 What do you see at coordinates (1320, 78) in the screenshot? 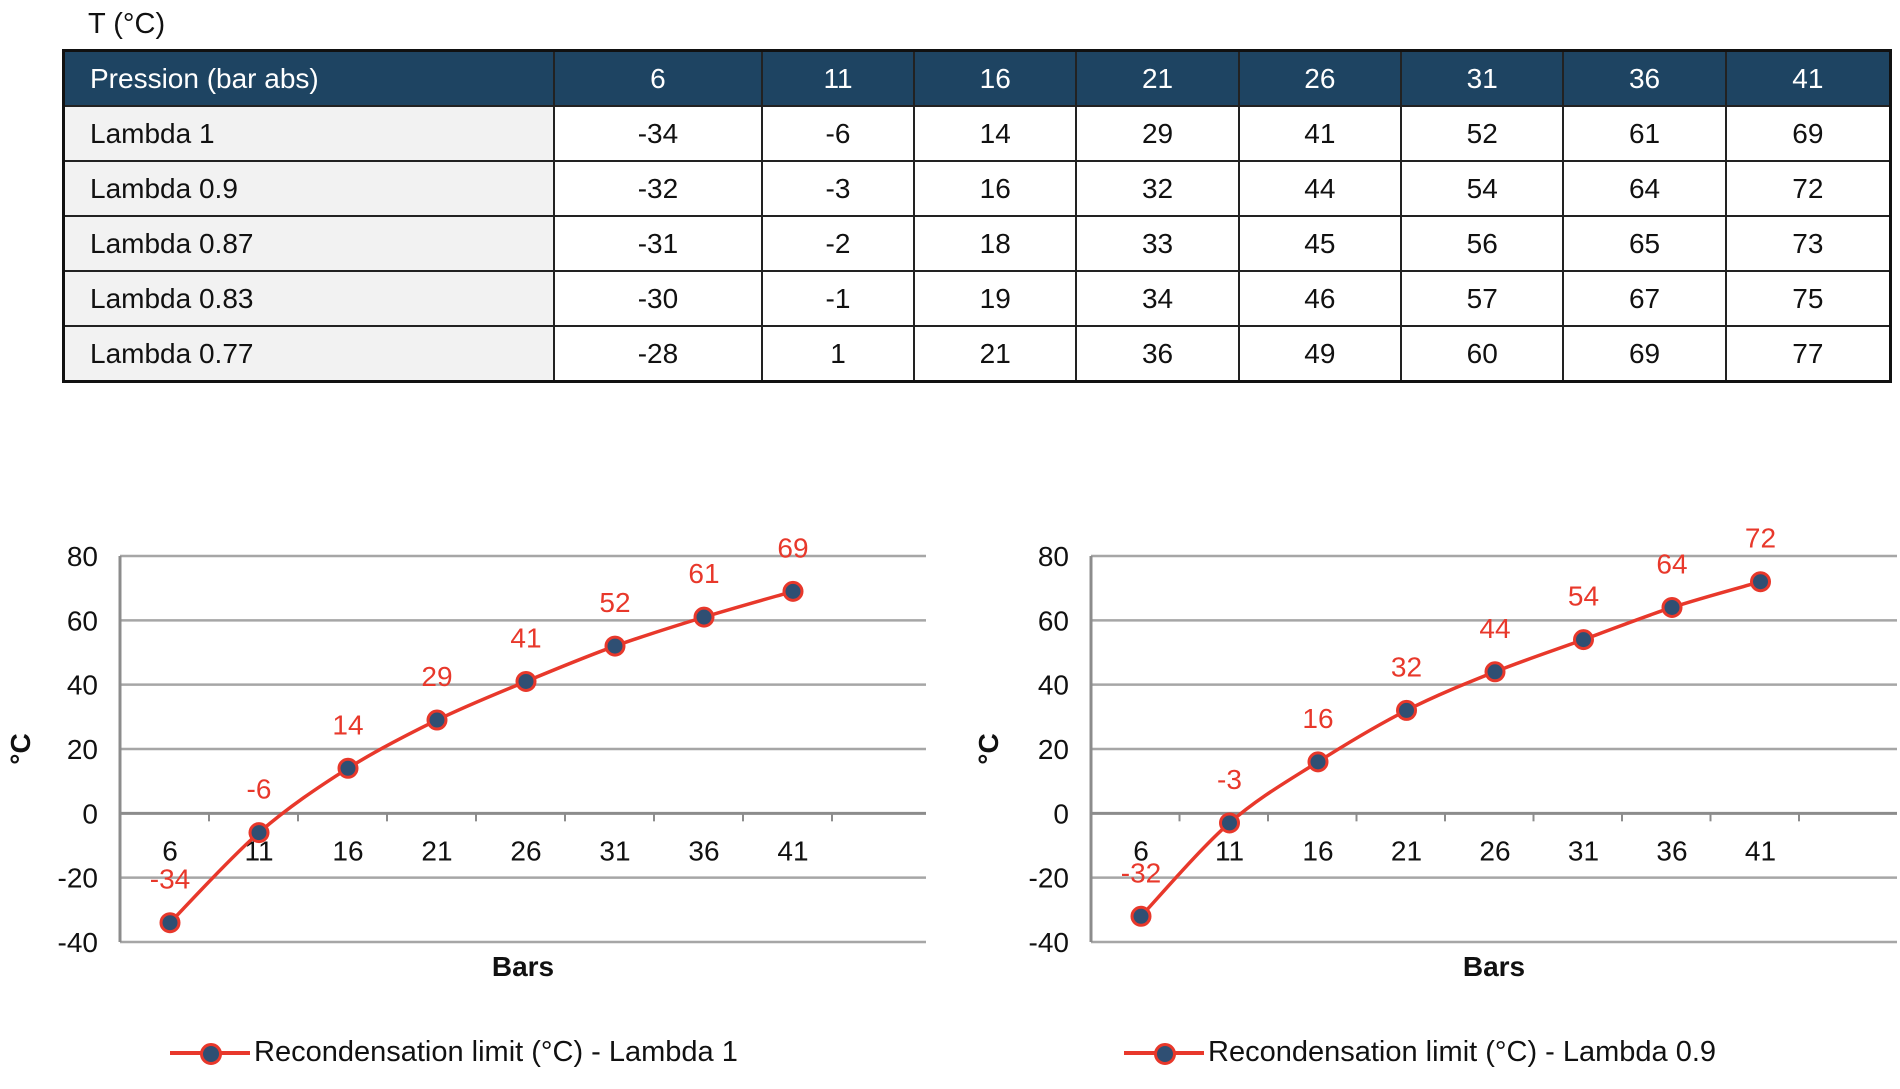
I see `column-header: 26` at bounding box center [1320, 78].